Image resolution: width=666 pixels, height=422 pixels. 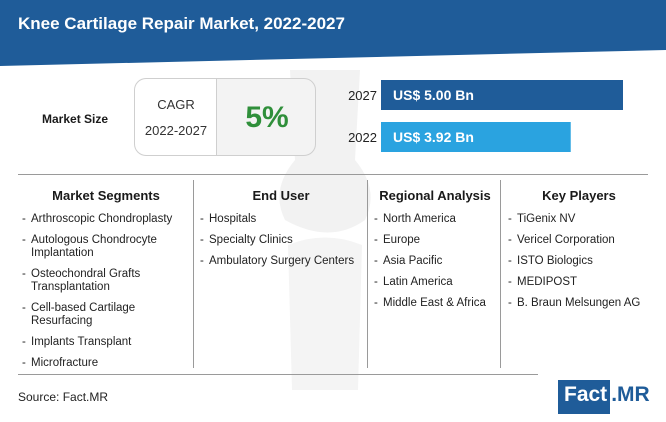 What do you see at coordinates (485, 116) in the screenshot?
I see `market-size-bar-chart: 2027 US$ 5.00 Bn 2022 US$ 3.92 Bn` at bounding box center [485, 116].